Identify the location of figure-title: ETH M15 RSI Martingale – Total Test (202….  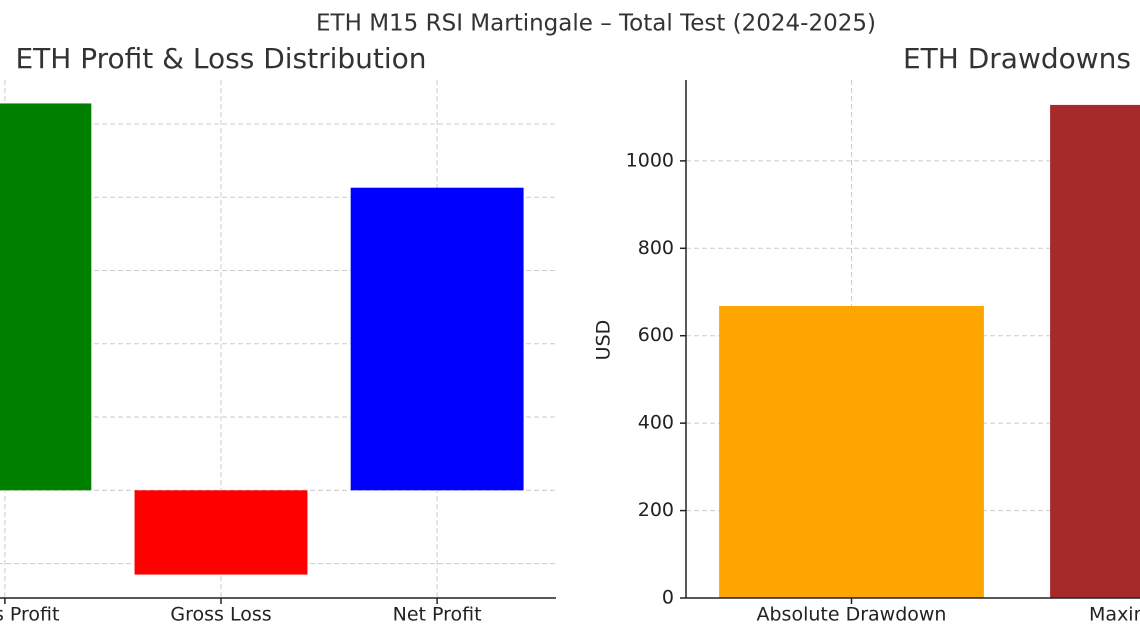
(596, 24).